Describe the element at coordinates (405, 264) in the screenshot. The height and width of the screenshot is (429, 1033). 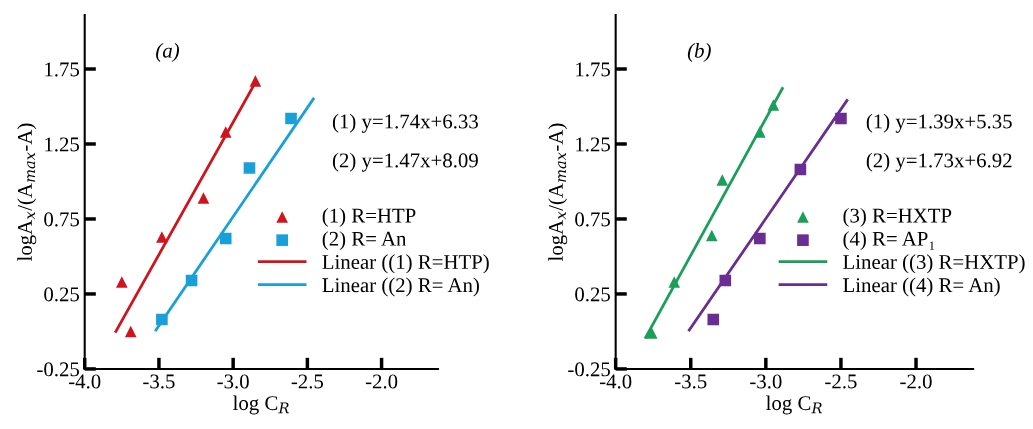
I see `legend-label: Linear ((1) R=HTP)` at that location.